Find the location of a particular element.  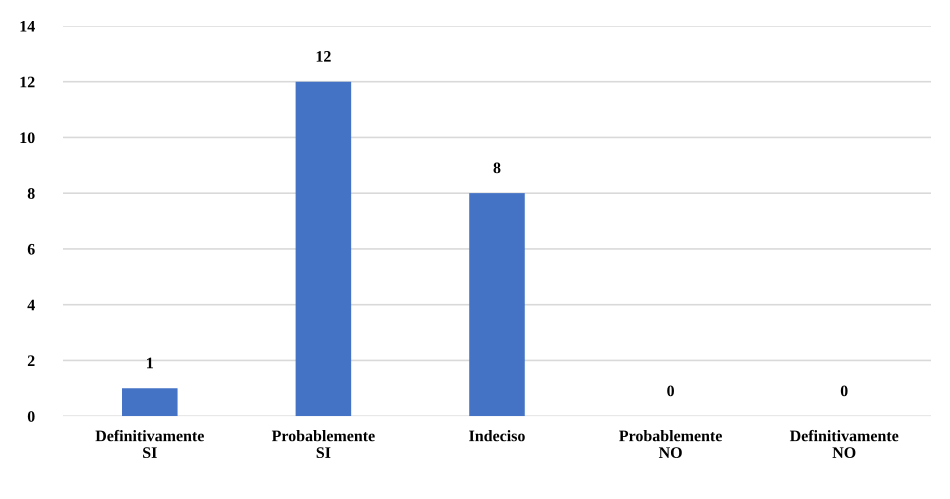

x-tick-label: Probablemente NO is located at coordinates (670, 444).